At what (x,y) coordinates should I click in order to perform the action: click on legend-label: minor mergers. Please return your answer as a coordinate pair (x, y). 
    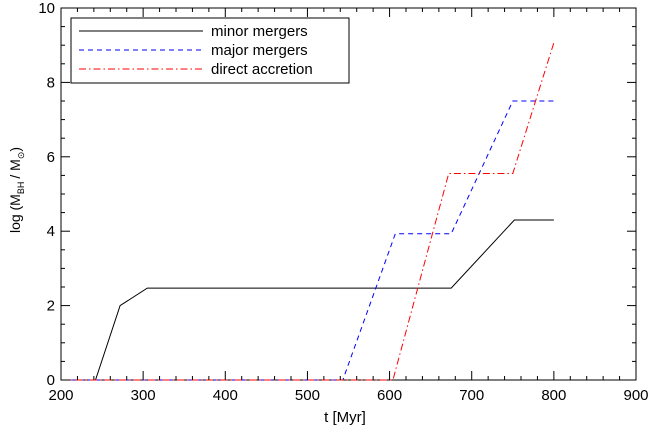
    Looking at the image, I should click on (259, 31).